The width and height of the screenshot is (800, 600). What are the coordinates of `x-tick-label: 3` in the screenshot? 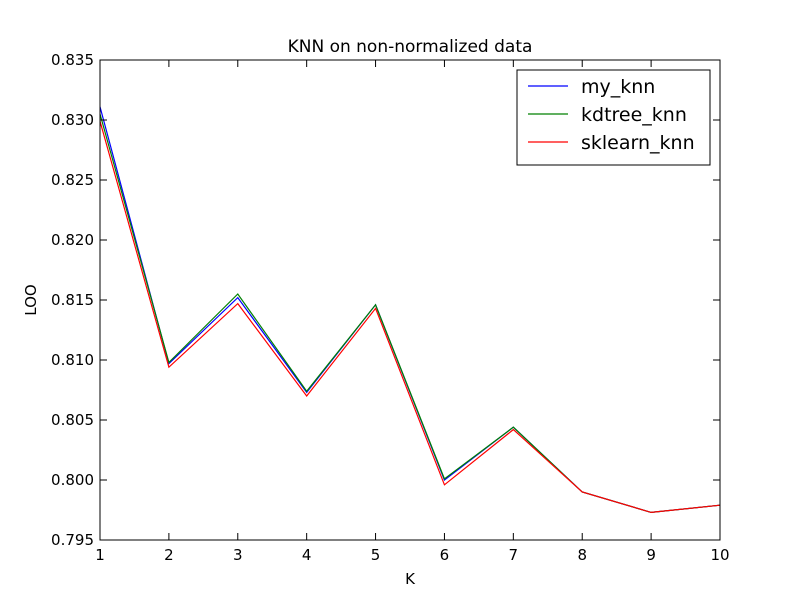 It's located at (238, 555).